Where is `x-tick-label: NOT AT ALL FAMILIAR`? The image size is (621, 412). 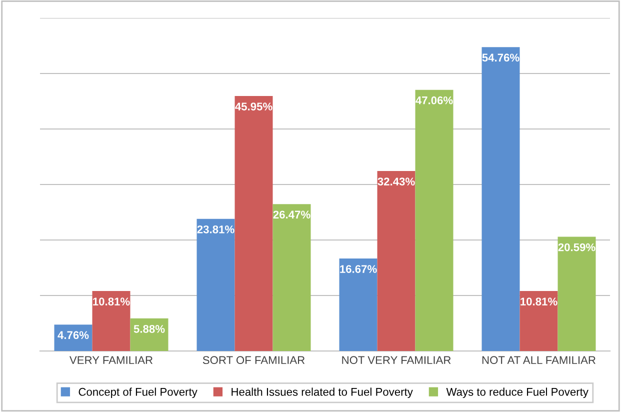
x-tick-label: NOT AT ALL FAMILIAR is located at coordinates (539, 360).